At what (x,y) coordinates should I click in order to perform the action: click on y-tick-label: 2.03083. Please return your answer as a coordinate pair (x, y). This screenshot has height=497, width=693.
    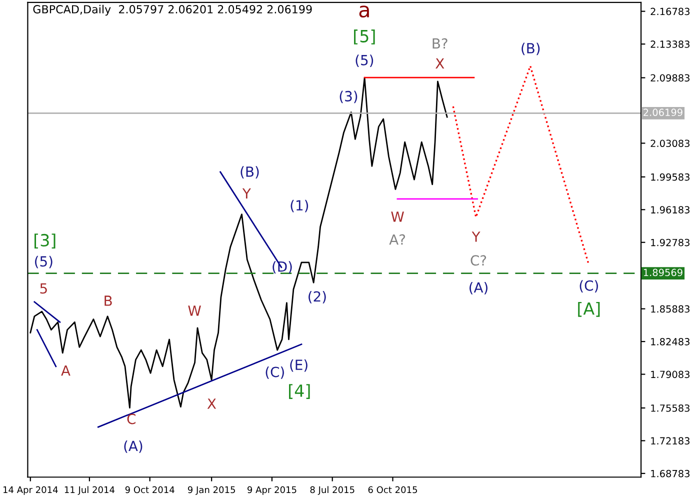
    Looking at the image, I should click on (670, 144).